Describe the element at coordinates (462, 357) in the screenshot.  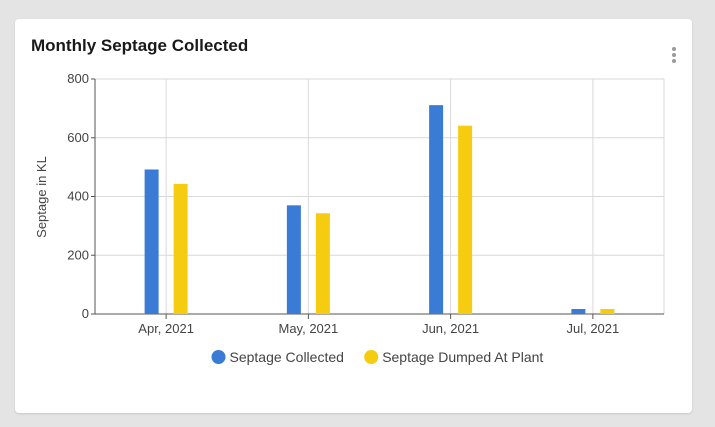
I see `legend-label: Septage Dumped At Plant` at that location.